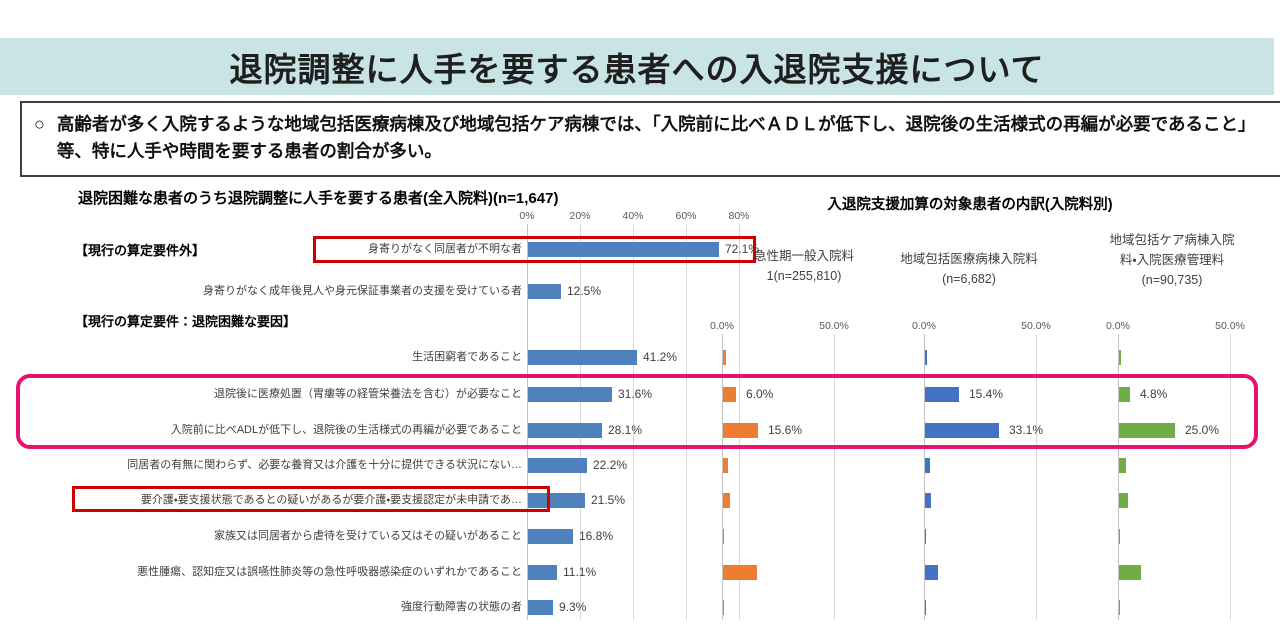  What do you see at coordinates (610, 465) in the screenshot?
I see `bar-value: 22.2%` at bounding box center [610, 465].